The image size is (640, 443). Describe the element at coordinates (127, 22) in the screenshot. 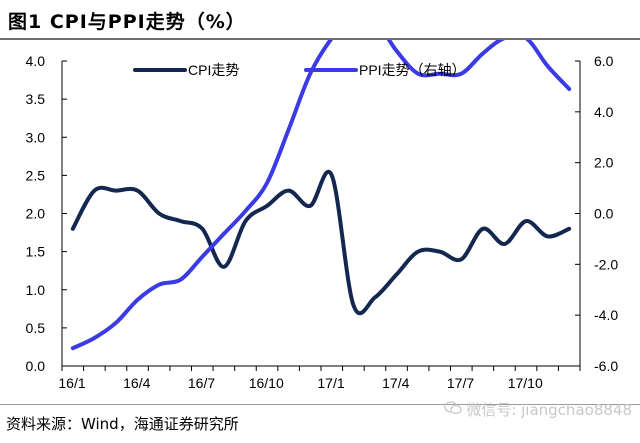

I see `chart-title: 图1 CPI与PPI走势（%）` at that location.